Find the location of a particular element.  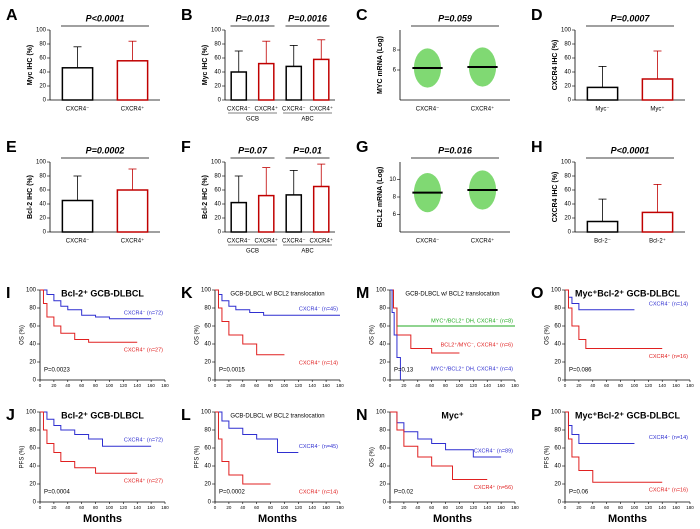

x-tick-label: 60 is located at coordinates (432, 507).